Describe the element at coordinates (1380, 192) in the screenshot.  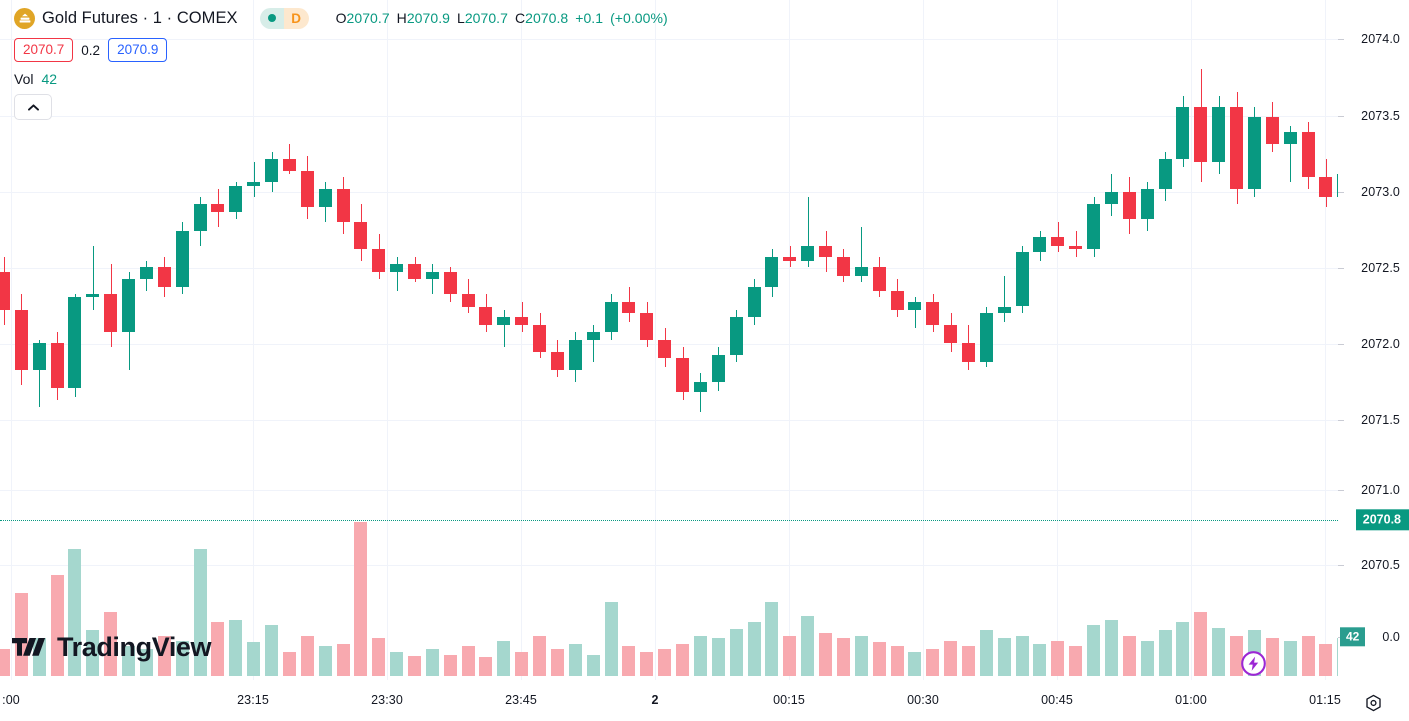
I see `price-axis-tick: 2073.0` at that location.